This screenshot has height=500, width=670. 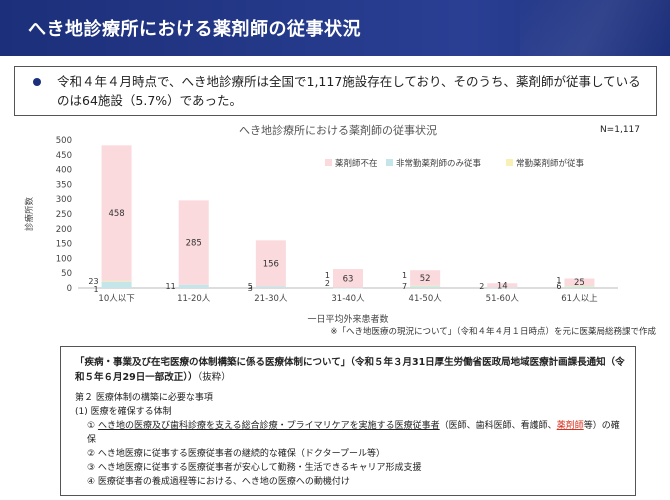 What do you see at coordinates (66, 274) in the screenshot?
I see `y-tick-label: 50` at bounding box center [66, 274].